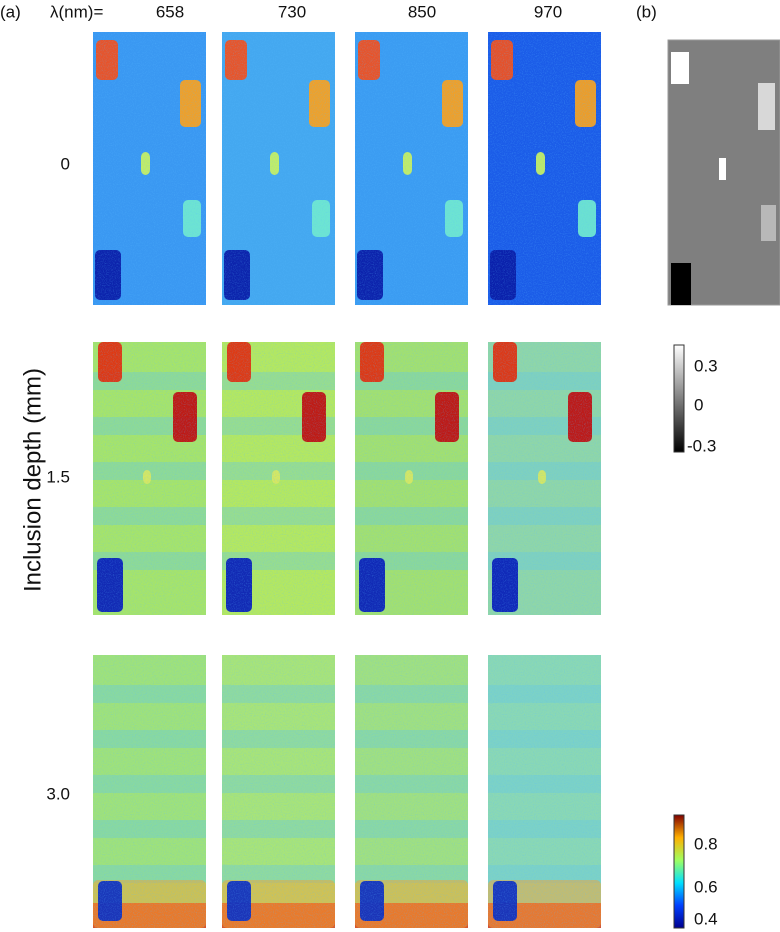 Image resolution: width=780 pixels, height=932 pixels. What do you see at coordinates (698, 404) in the screenshot?
I see `colorbar-tick: 0` at bounding box center [698, 404].